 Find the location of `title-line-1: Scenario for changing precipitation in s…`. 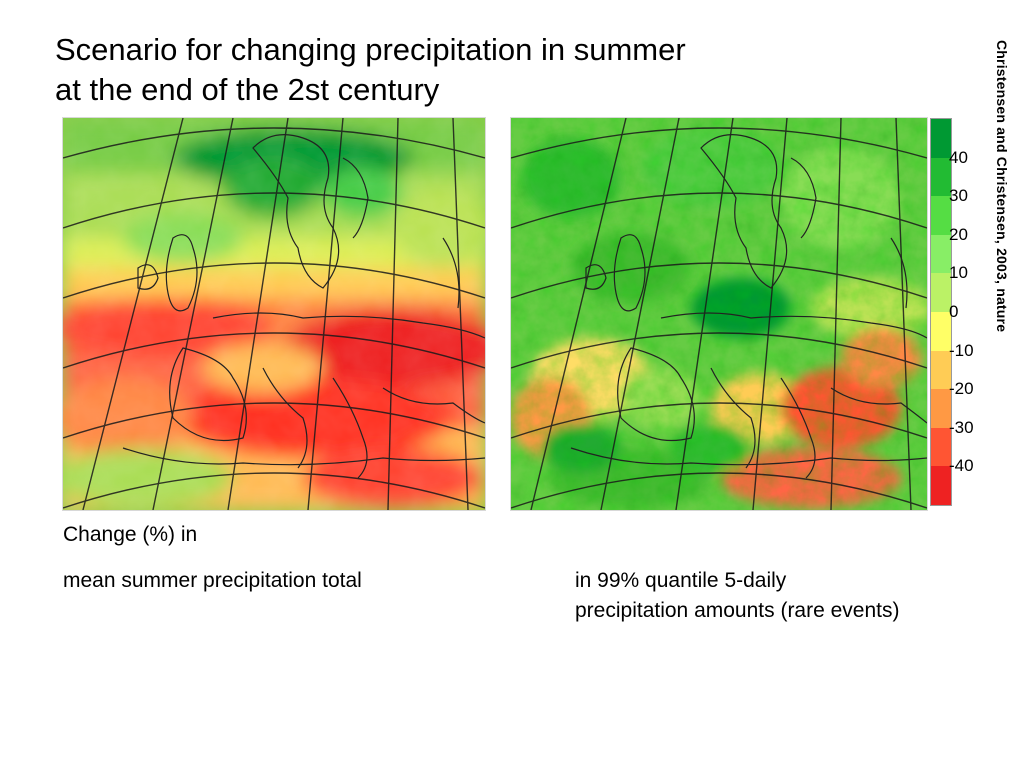

title-line-1: Scenario for changing precipitation in s… is located at coordinates (370, 49).